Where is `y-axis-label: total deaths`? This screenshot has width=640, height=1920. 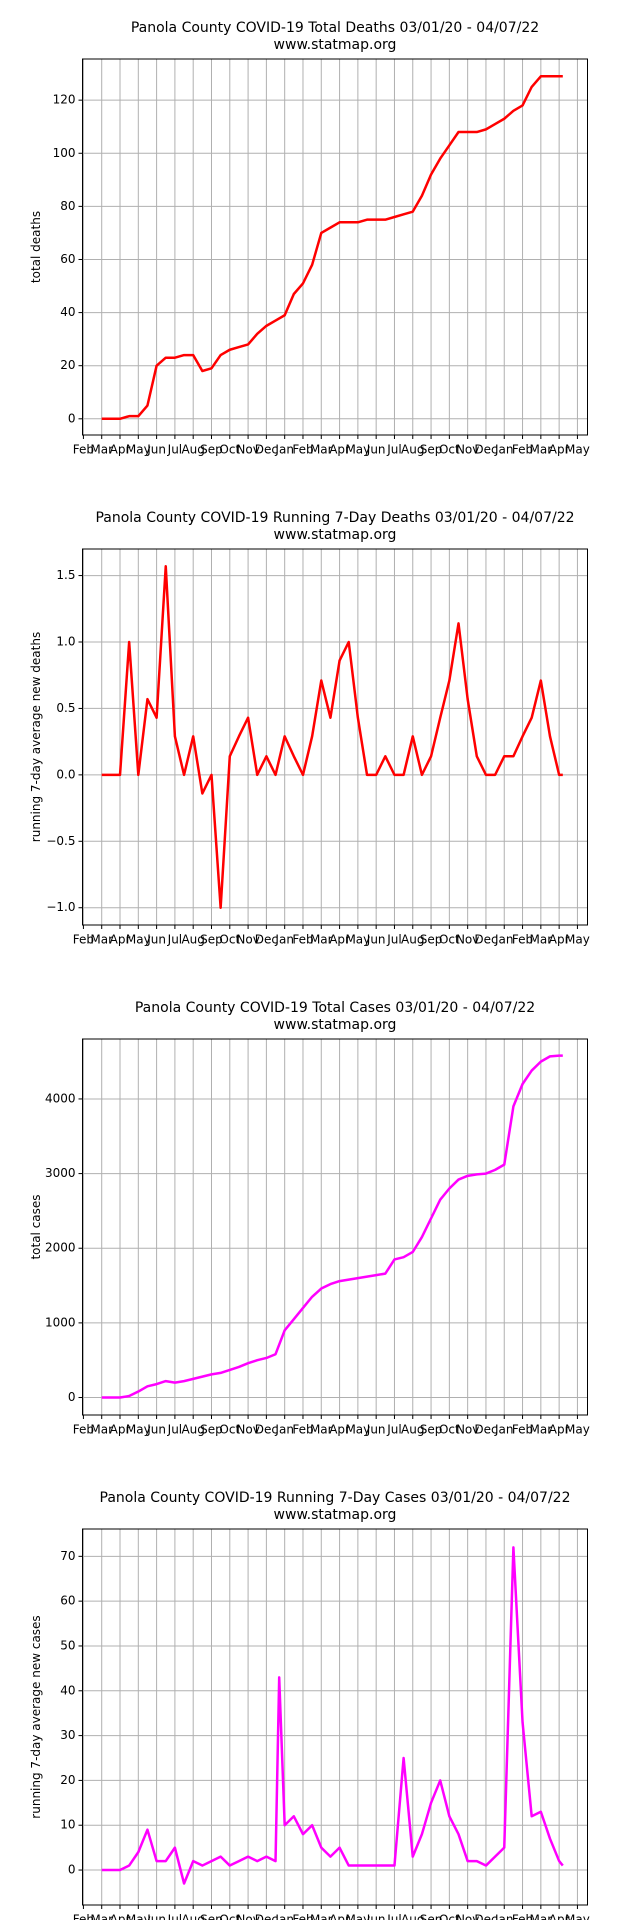
y-axis-label: total deaths is located at coordinates (36, 247).